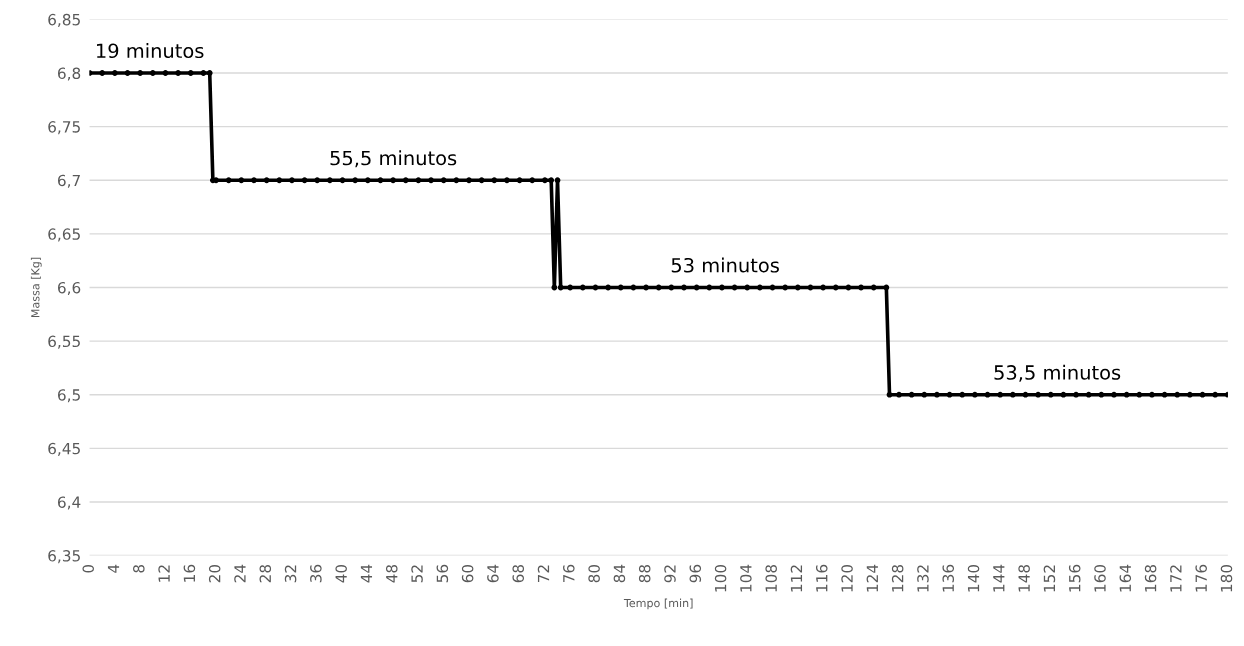 The height and width of the screenshot is (646, 1244). Describe the element at coordinates (189, 573) in the screenshot. I see `x-tick-label: 16` at that location.